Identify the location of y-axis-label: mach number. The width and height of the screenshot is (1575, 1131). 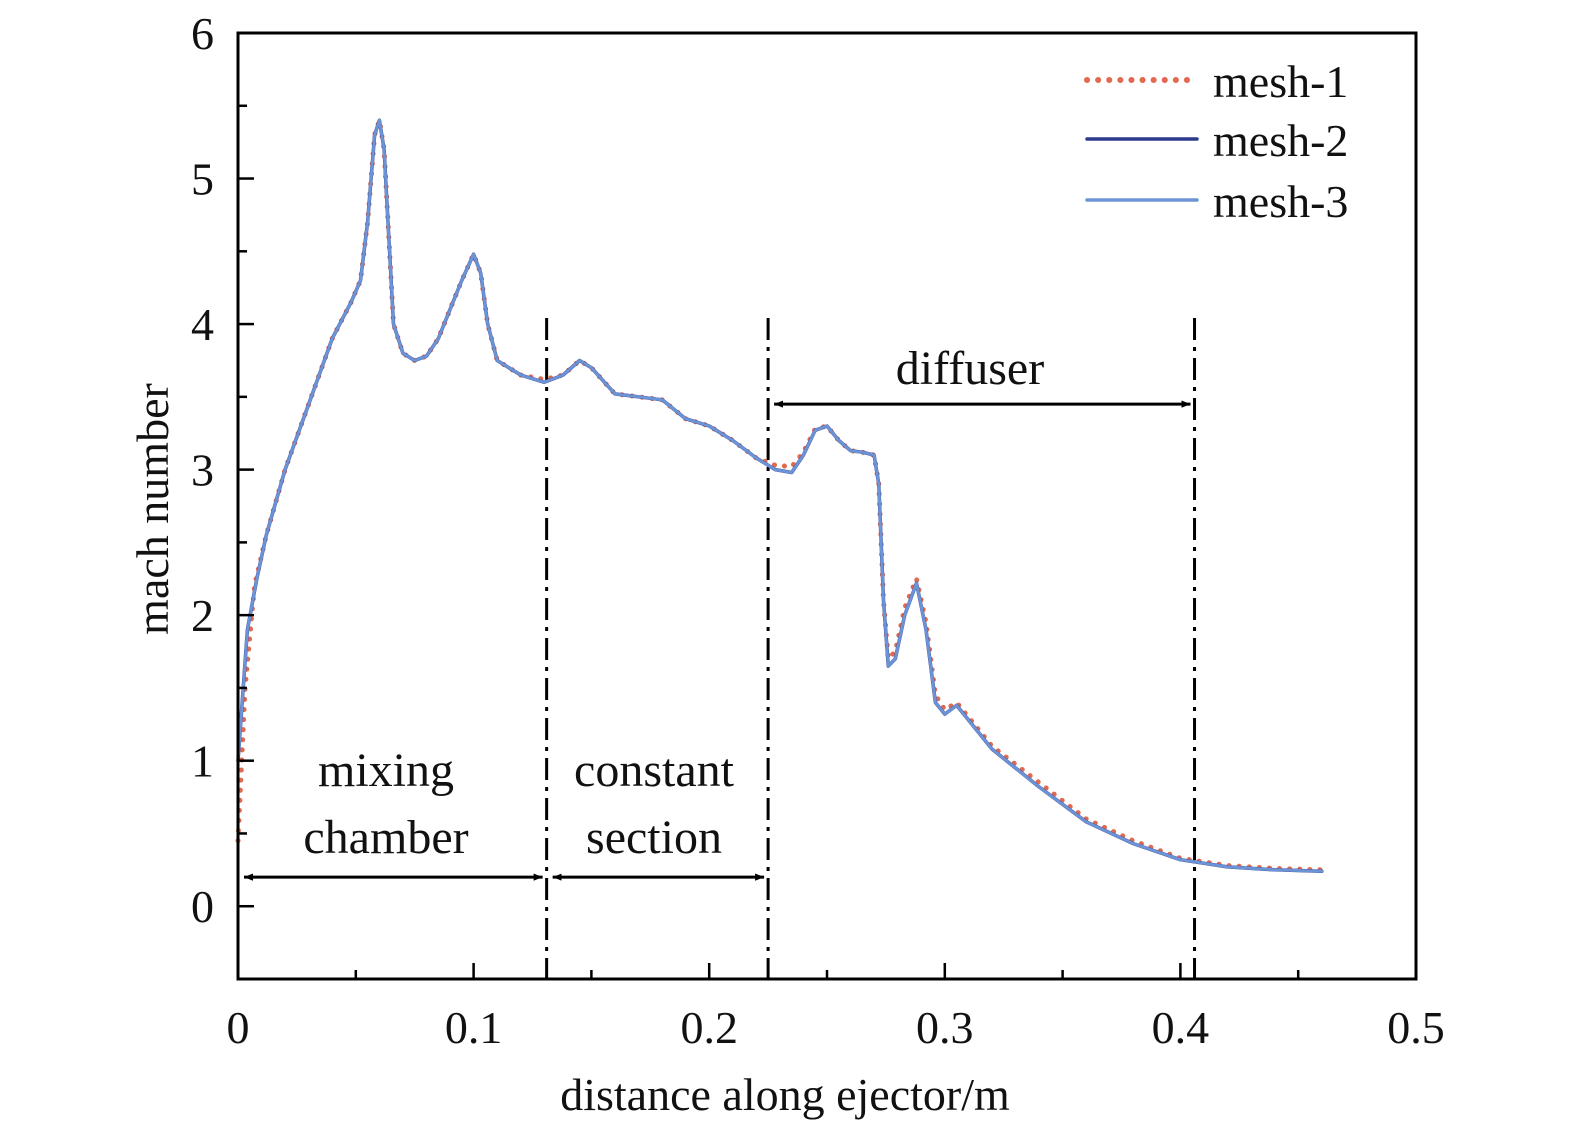
(152, 509).